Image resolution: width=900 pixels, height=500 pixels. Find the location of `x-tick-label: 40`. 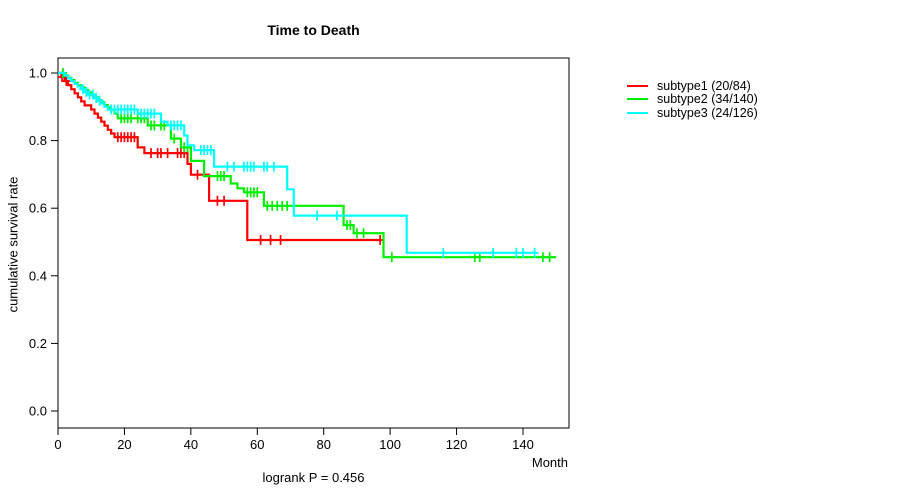

x-tick-label: 40 is located at coordinates (191, 444).